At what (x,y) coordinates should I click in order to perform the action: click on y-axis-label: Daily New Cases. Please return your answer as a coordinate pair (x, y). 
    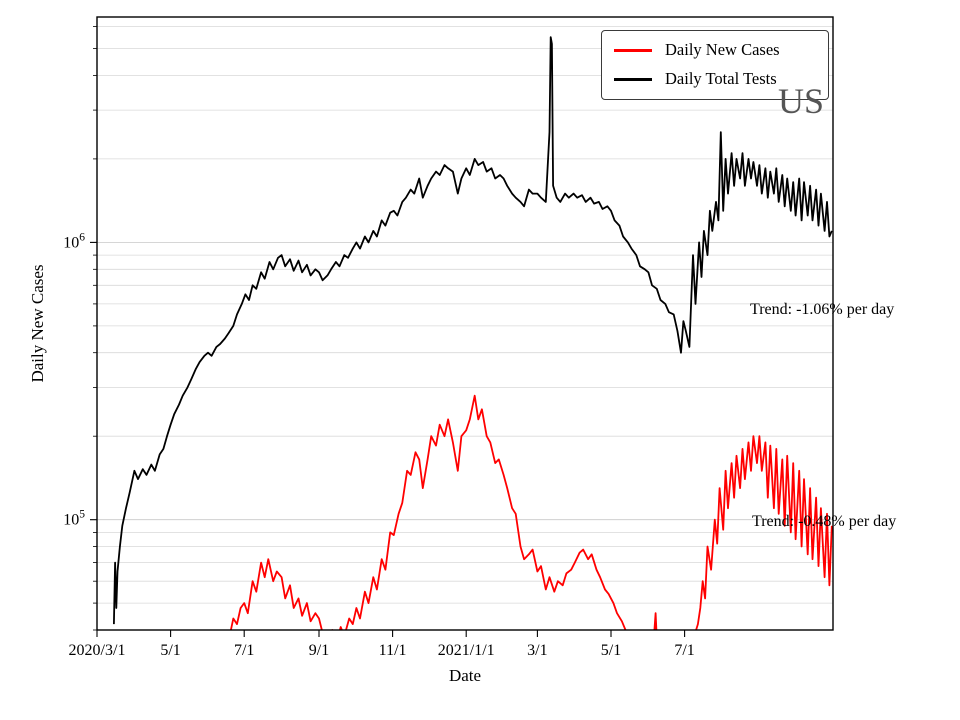
    Looking at the image, I should click on (37, 323).